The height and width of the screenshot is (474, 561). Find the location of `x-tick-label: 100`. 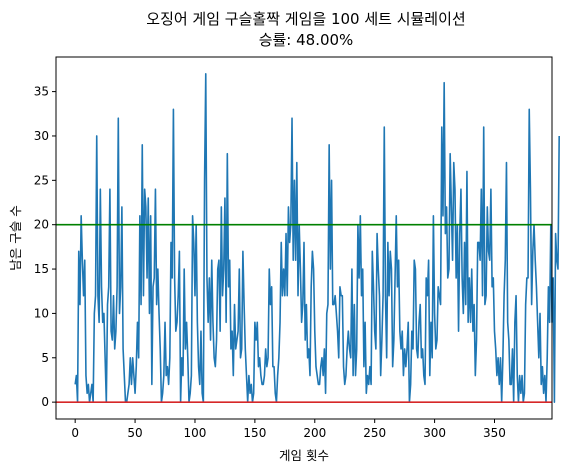

x-tick-label: 100 is located at coordinates (195, 433).